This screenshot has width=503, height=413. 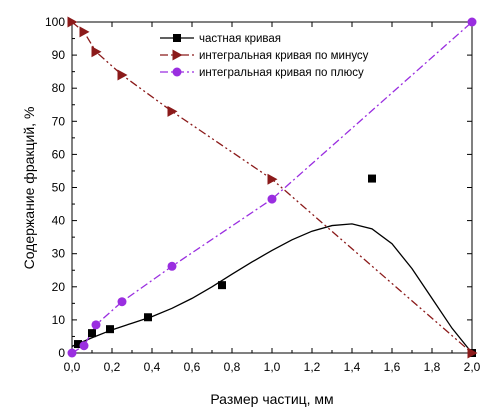 I want to click on y-axis-label: Содержание фракций, %, so click(x=29, y=188).